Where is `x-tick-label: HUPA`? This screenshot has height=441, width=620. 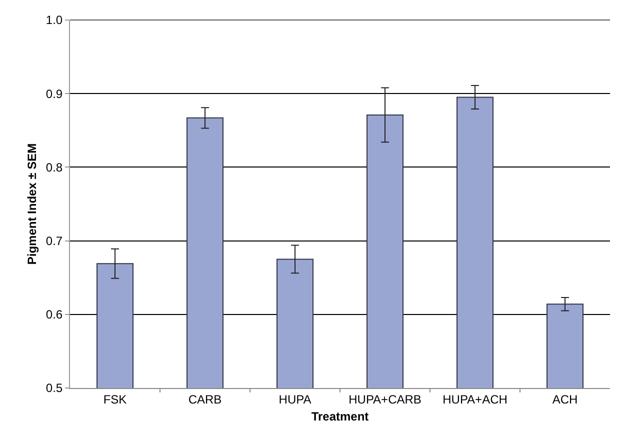
x-tick-label: HUPA is located at coordinates (295, 399).